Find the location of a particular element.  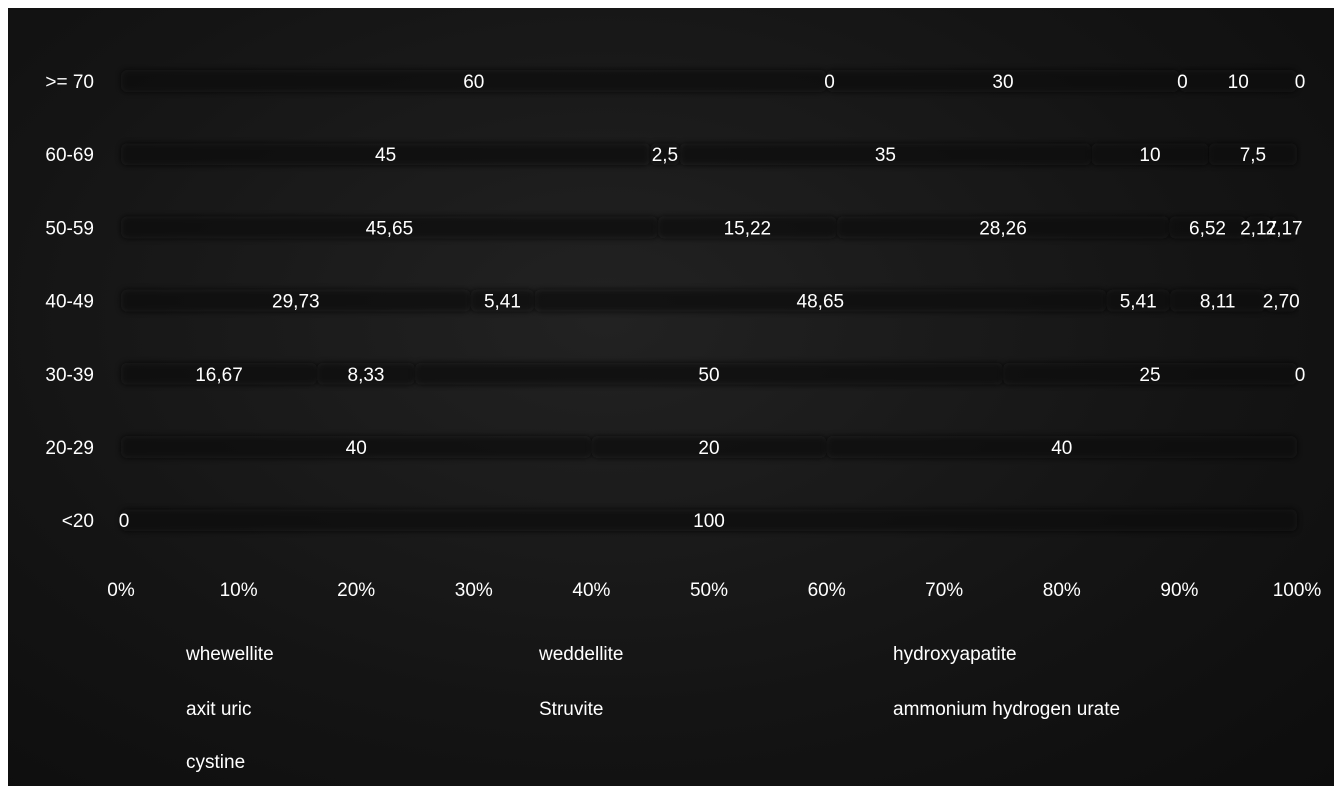

data-label-whewellite: 40 is located at coordinates (356, 448).